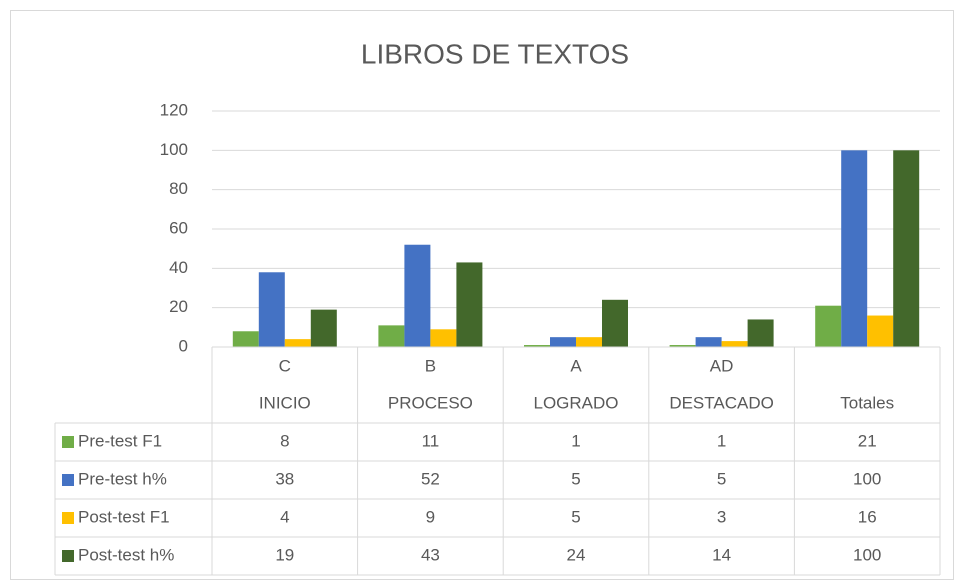 This screenshot has height=581, width=955. Describe the element at coordinates (867, 440) in the screenshot. I see `table-cell: 21` at that location.